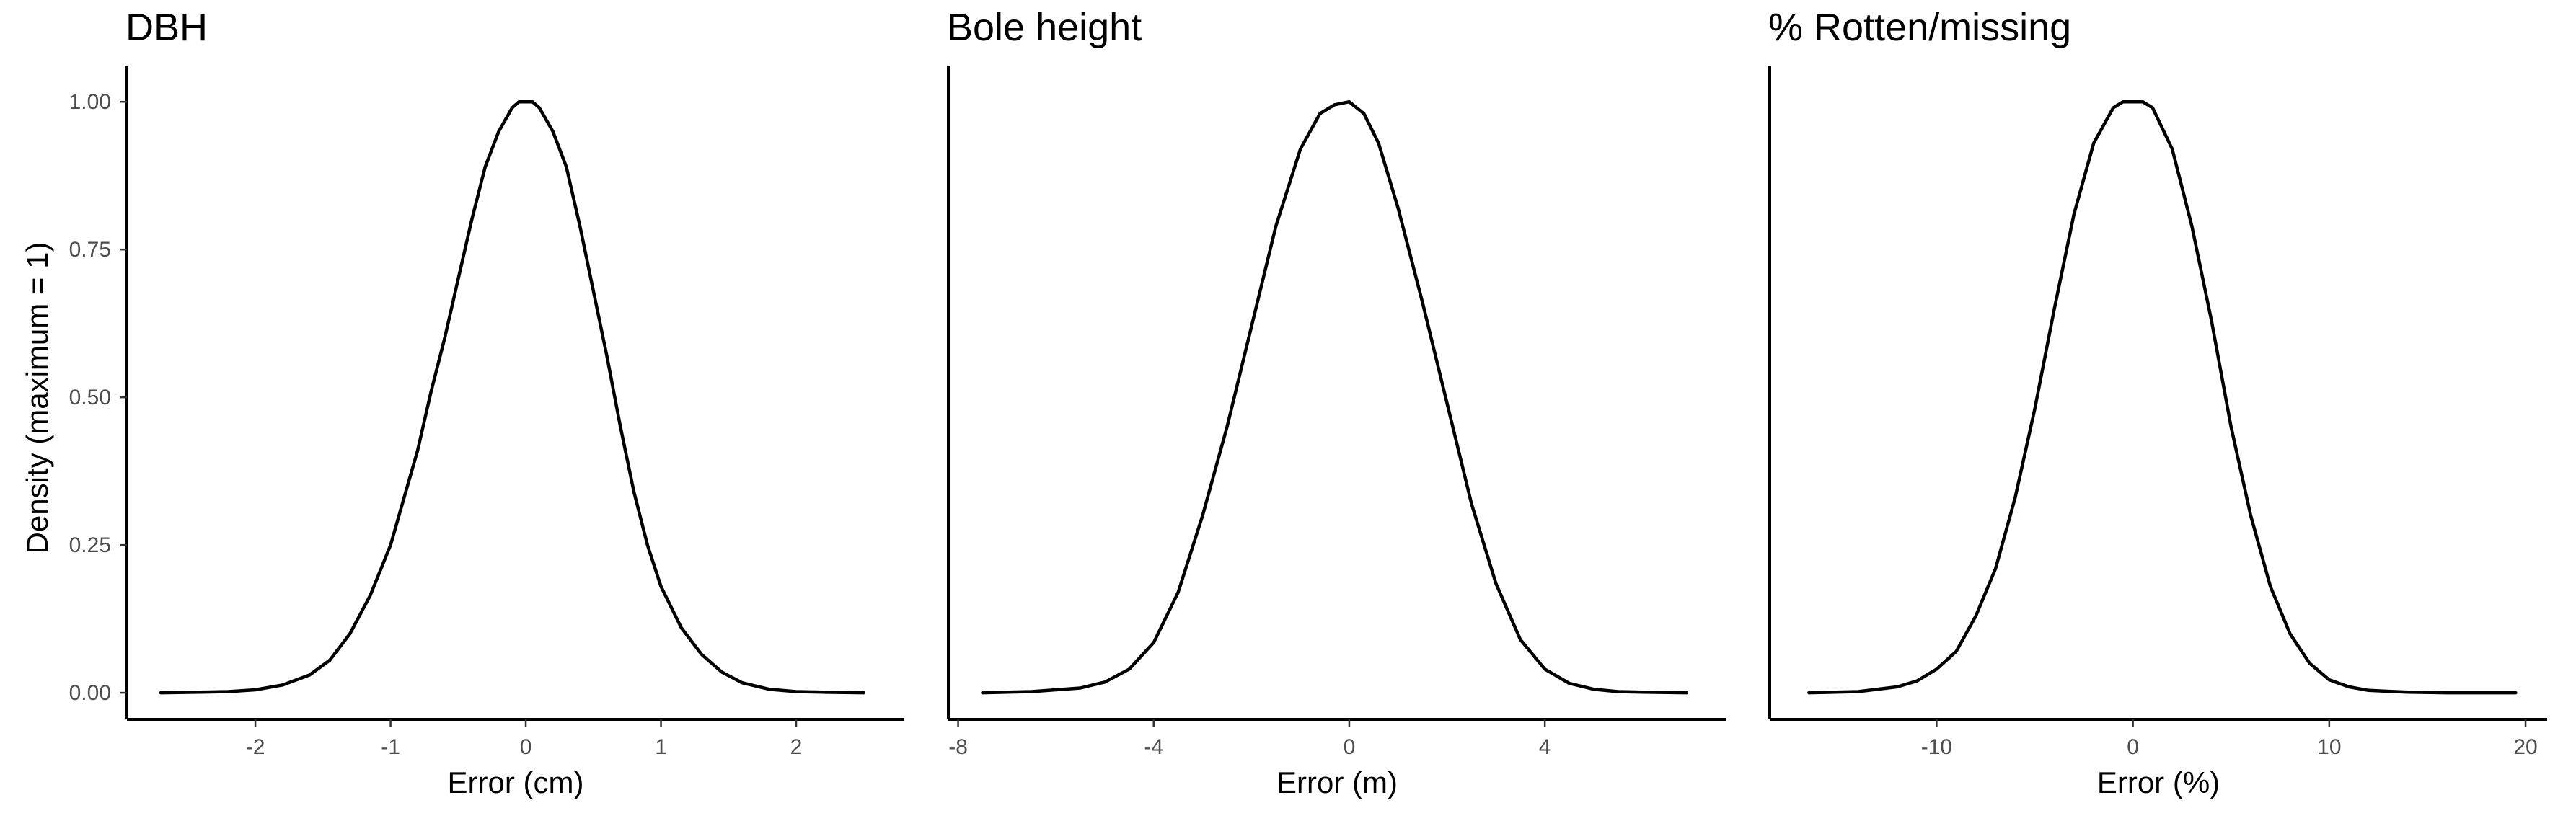 Image resolution: width=2576 pixels, height=821 pixels. Describe the element at coordinates (958, 747) in the screenshot. I see `panel-2-x-tick-label: -8` at that location.